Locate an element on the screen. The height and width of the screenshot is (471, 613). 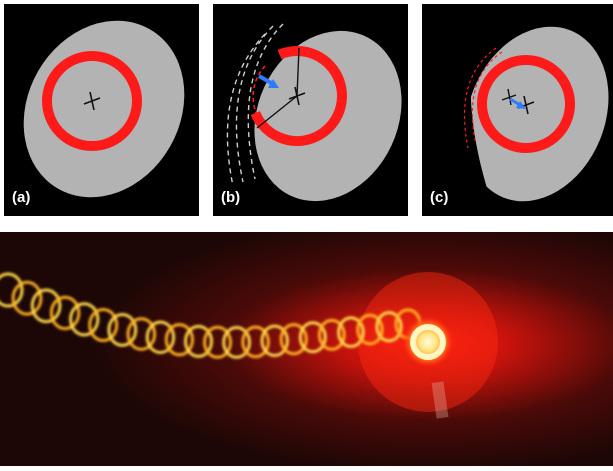
shadow-region is located at coordinates (457, 110).